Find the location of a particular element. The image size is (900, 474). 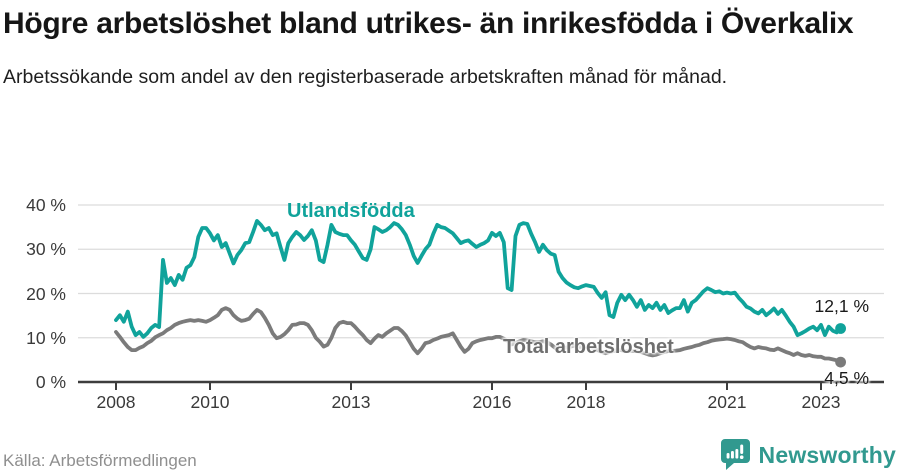

series-end-dot-utlandsfodda is located at coordinates (840, 328).